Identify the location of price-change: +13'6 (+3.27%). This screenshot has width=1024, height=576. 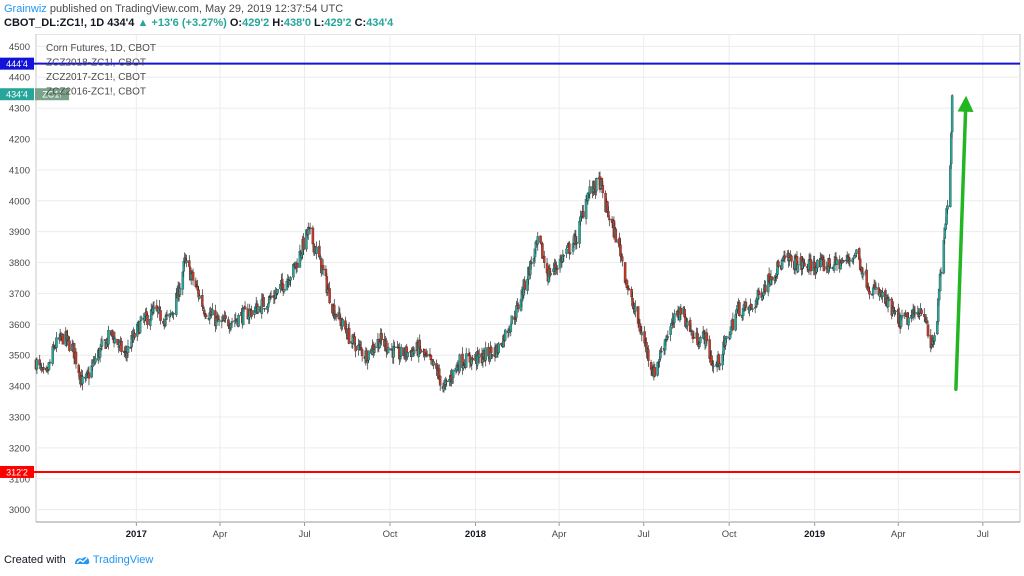
(189, 23).